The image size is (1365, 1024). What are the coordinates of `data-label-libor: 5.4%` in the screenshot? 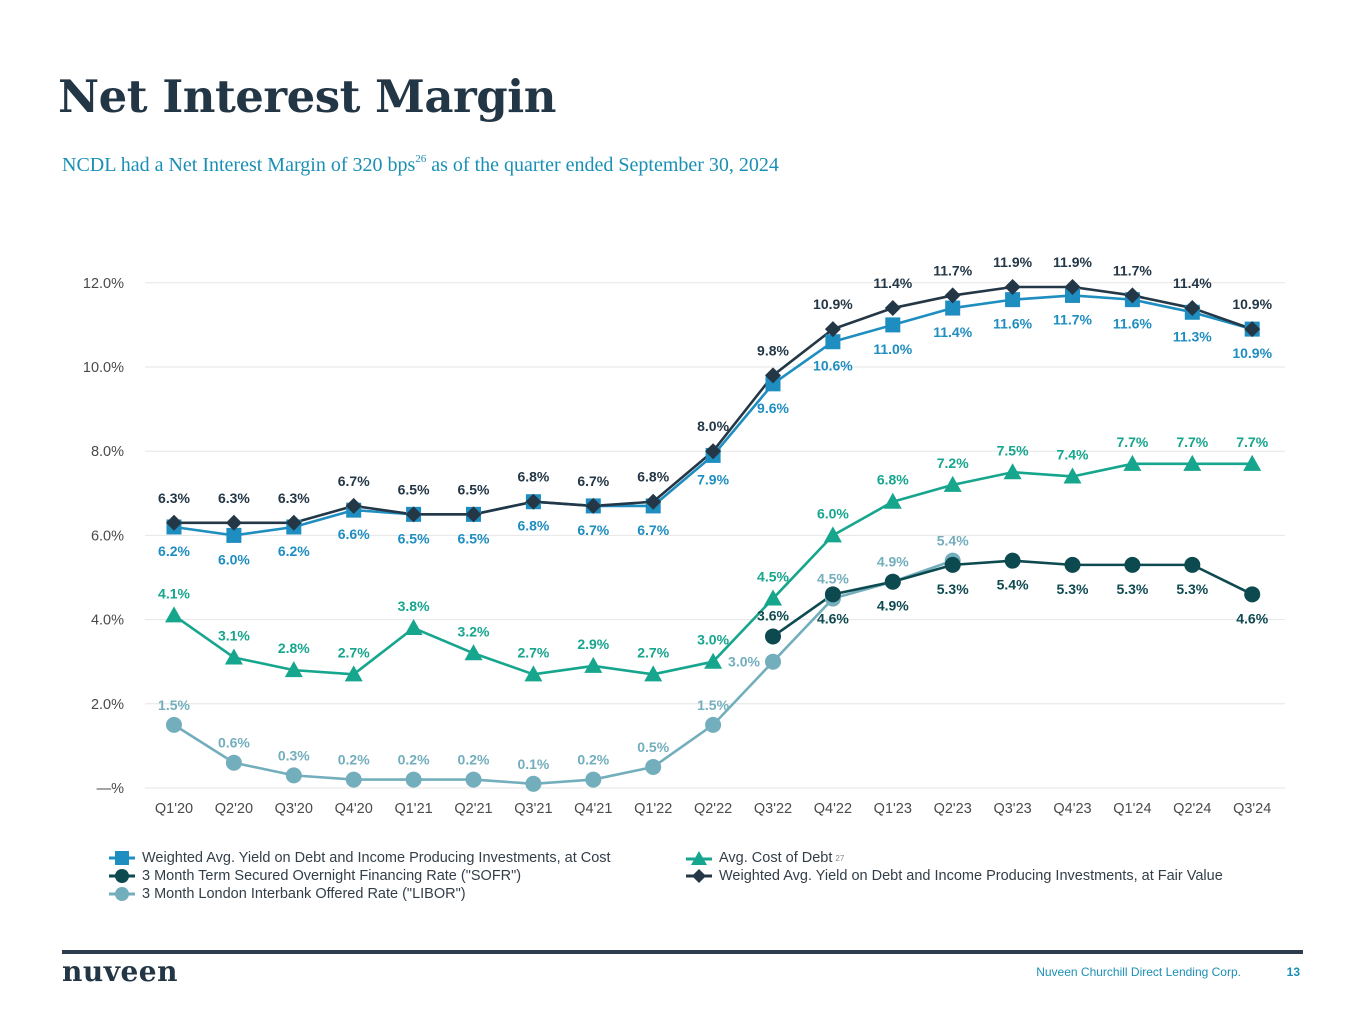 It's located at (953, 541).